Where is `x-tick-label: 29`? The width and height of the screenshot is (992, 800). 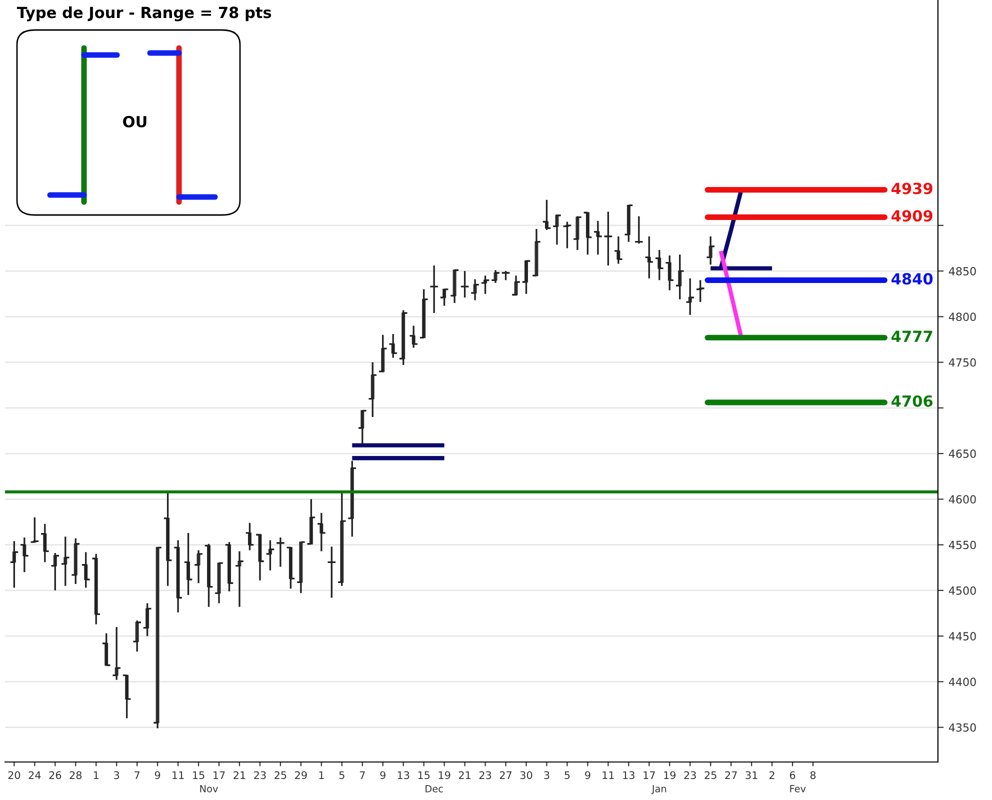
x-tick-label: 29 is located at coordinates (301, 775).